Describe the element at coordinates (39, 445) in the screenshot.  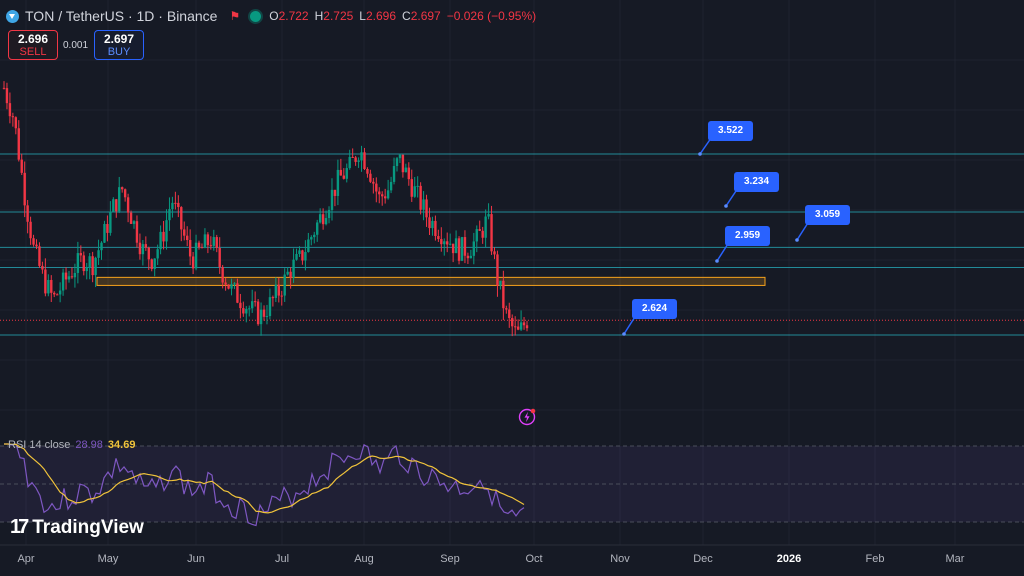
I see `rsi-title: RSI 14 close` at that location.